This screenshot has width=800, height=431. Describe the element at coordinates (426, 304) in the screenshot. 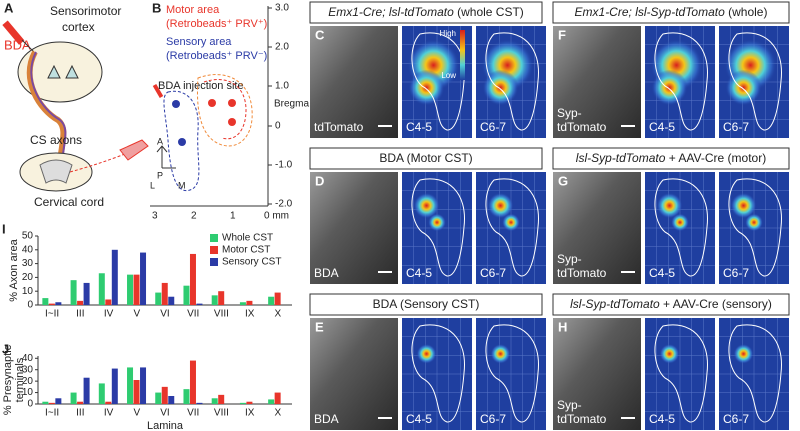

I see `panel-header-text: BDA (Sensory CST)` at that location.